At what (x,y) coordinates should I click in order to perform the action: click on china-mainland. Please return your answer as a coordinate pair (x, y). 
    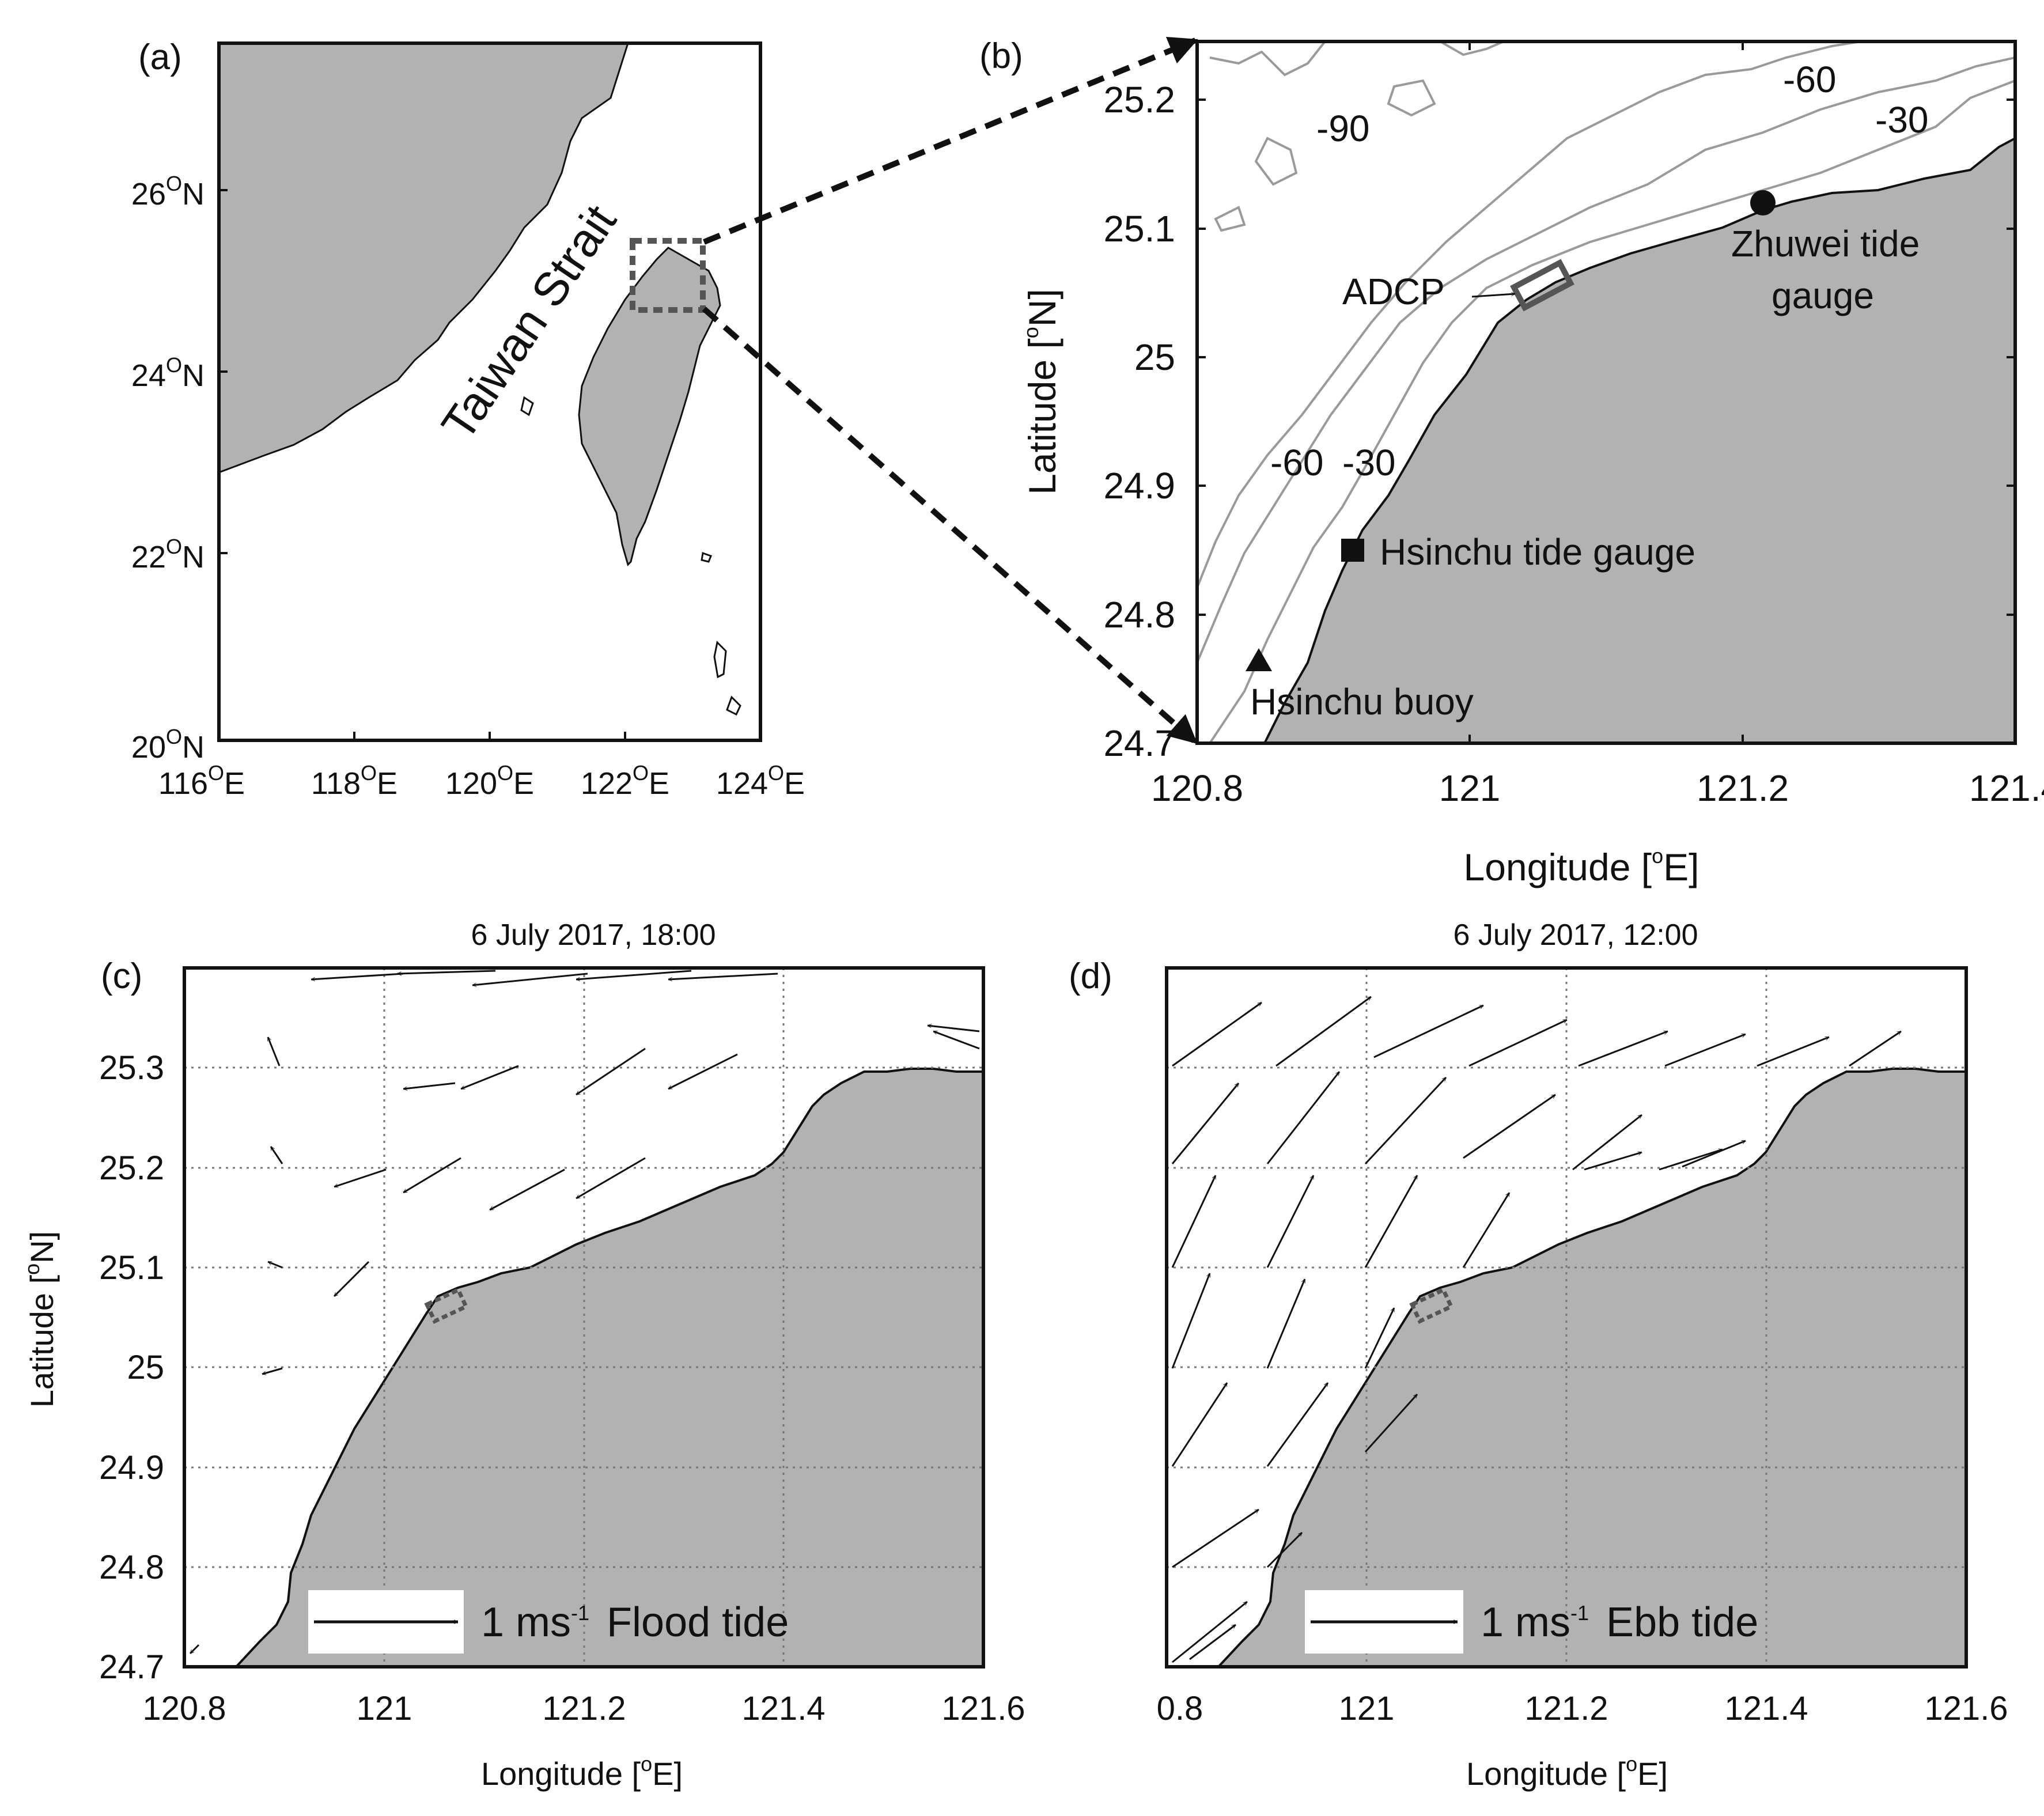
    Looking at the image, I should click on (424, 258).